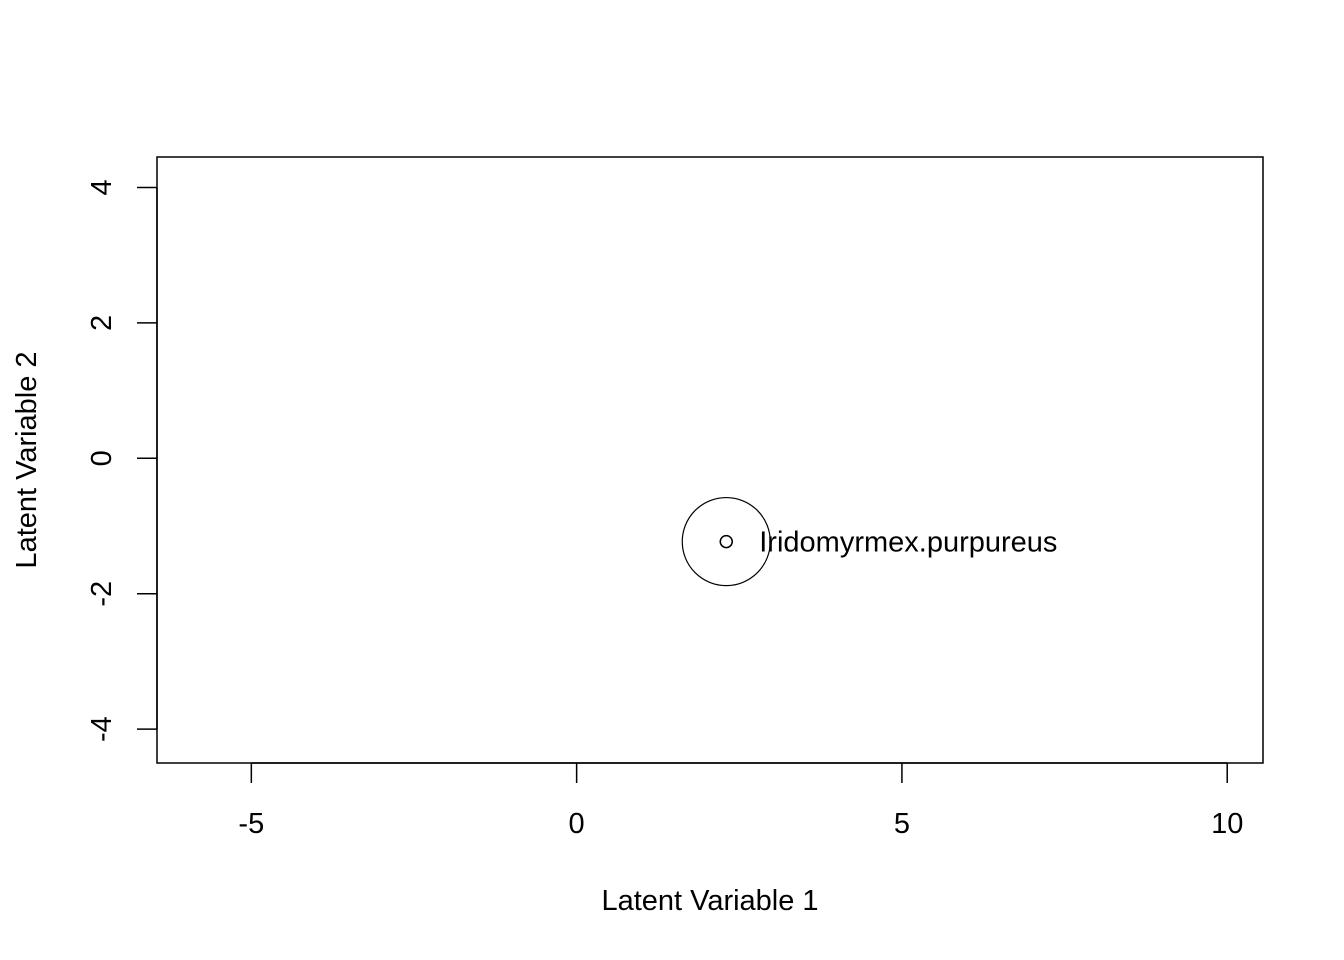 The image size is (1344, 960). What do you see at coordinates (102, 323) in the screenshot?
I see `y-tick-label: 2` at bounding box center [102, 323].